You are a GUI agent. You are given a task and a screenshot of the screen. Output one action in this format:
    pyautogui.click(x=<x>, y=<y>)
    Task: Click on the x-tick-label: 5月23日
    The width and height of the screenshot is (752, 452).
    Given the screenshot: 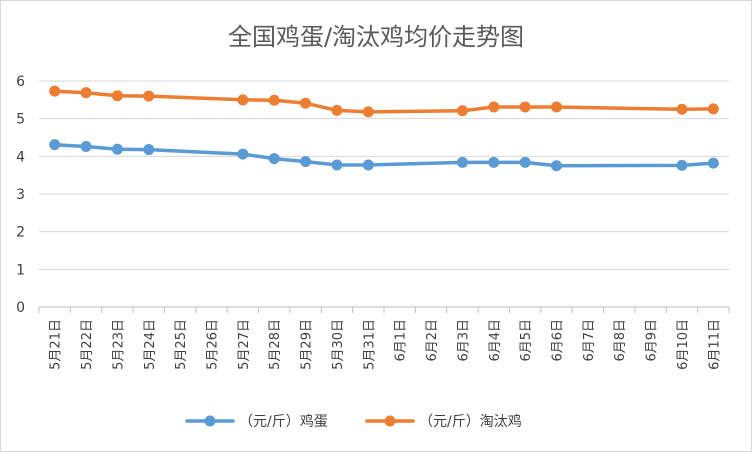 What is the action you would take?
    pyautogui.click(x=118, y=344)
    